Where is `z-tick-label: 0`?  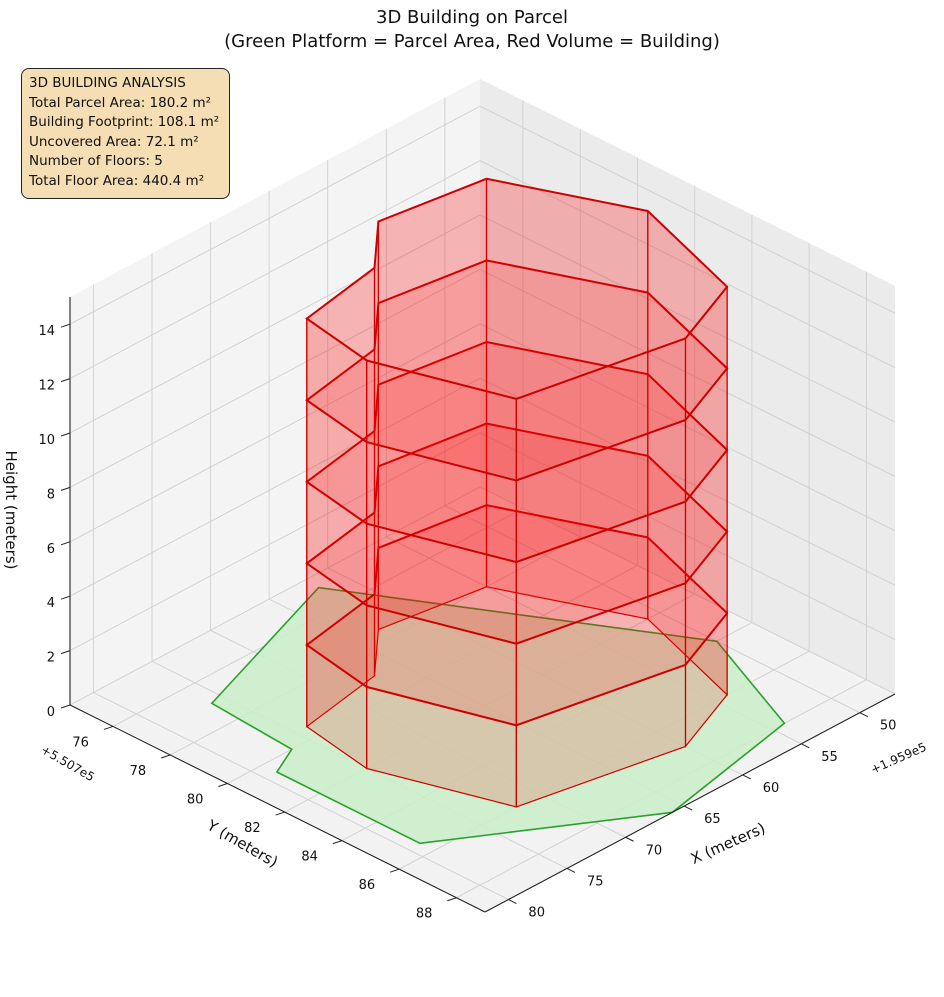
z-tick-label: 0 is located at coordinates (51, 712).